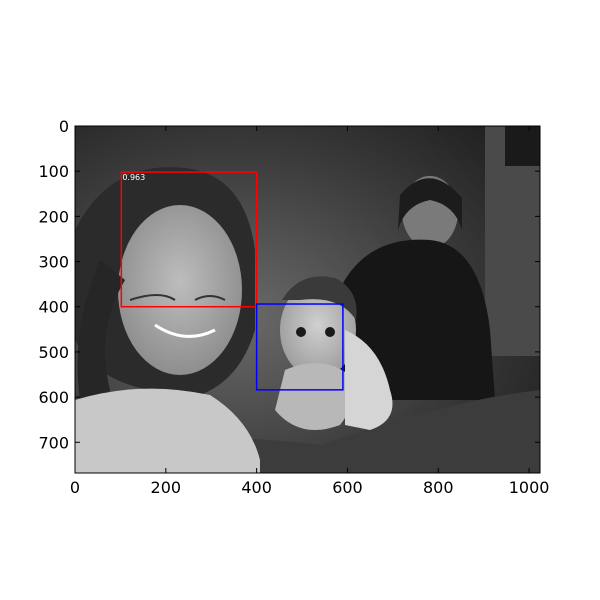 The width and height of the screenshot is (600, 600). I want to click on x-tick-label: 600, so click(347, 487).